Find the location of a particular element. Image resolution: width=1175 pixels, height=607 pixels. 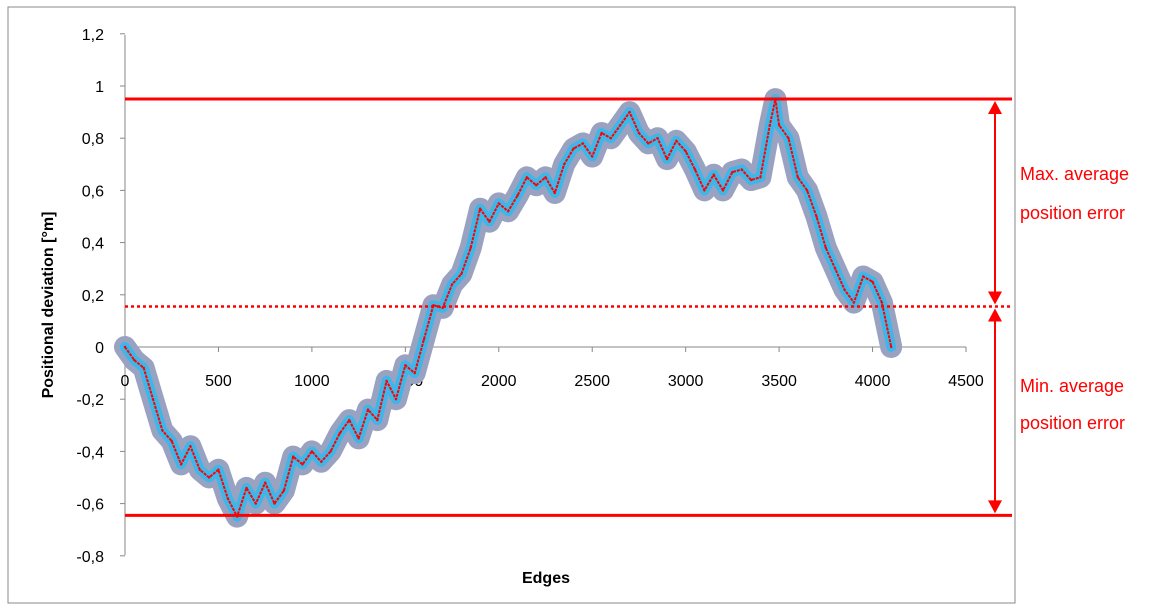

annotation-label: Min. average is located at coordinates (1072, 386).